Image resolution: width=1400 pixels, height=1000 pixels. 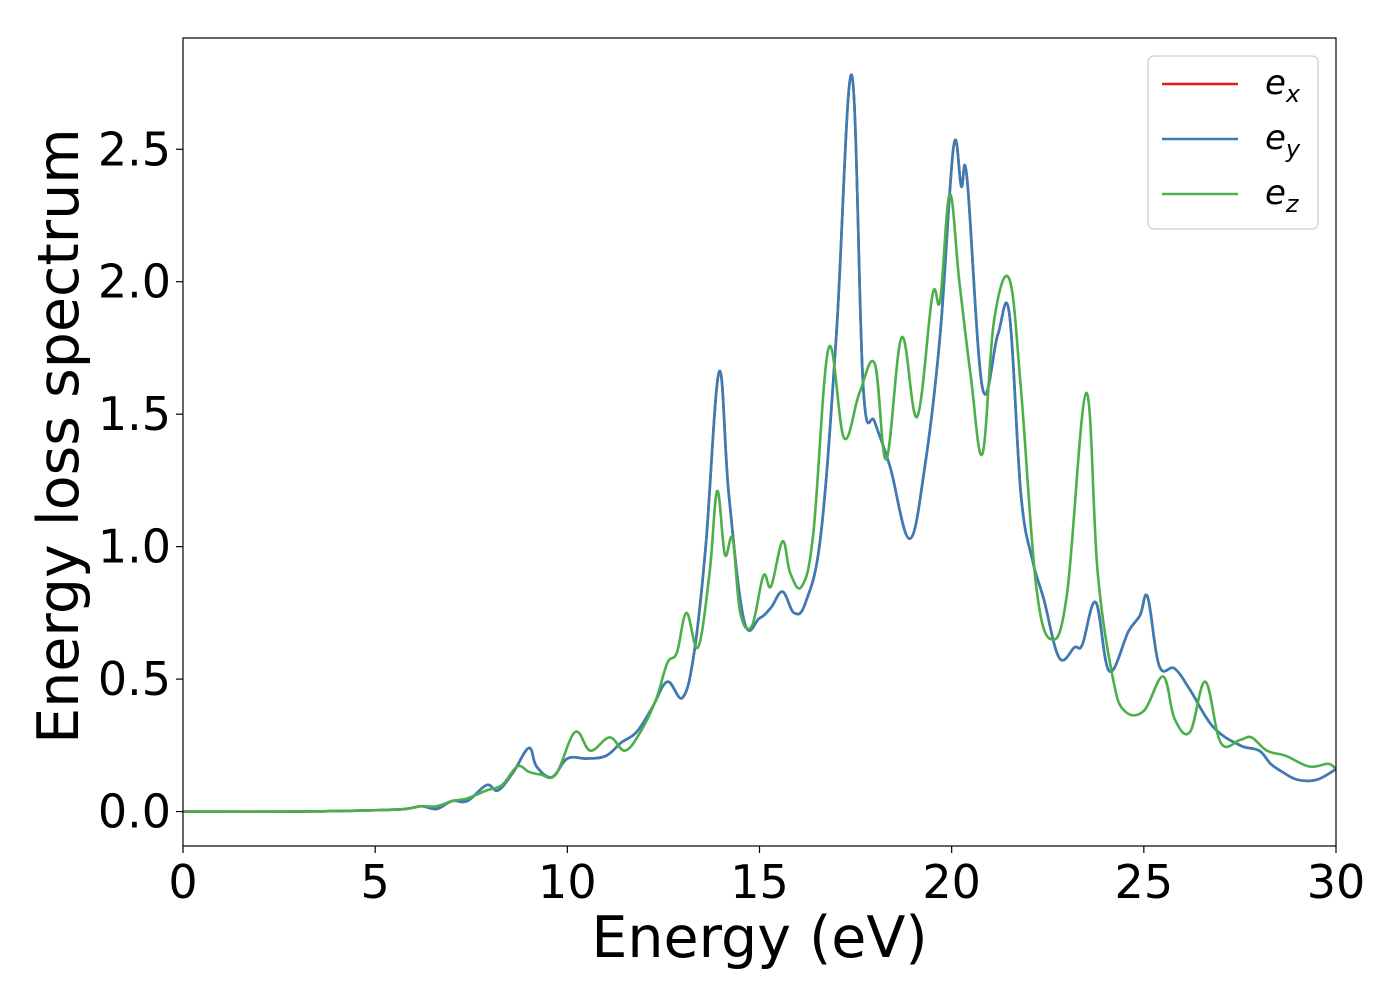 What do you see at coordinates (951, 882) in the screenshot?
I see `x-tick-label: 20` at bounding box center [951, 882].